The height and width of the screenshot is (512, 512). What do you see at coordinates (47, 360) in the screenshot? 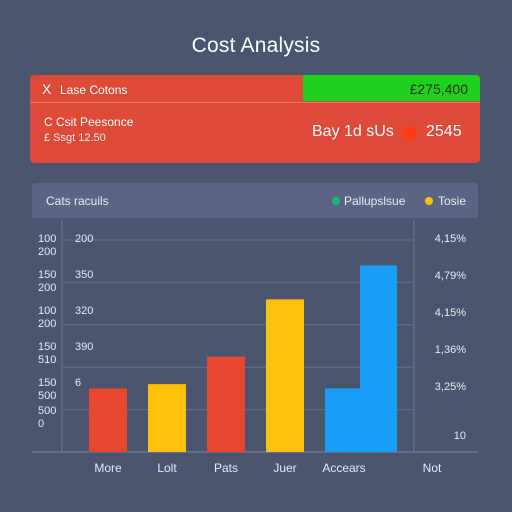
I see `y-tick-label: 510` at bounding box center [47, 360].